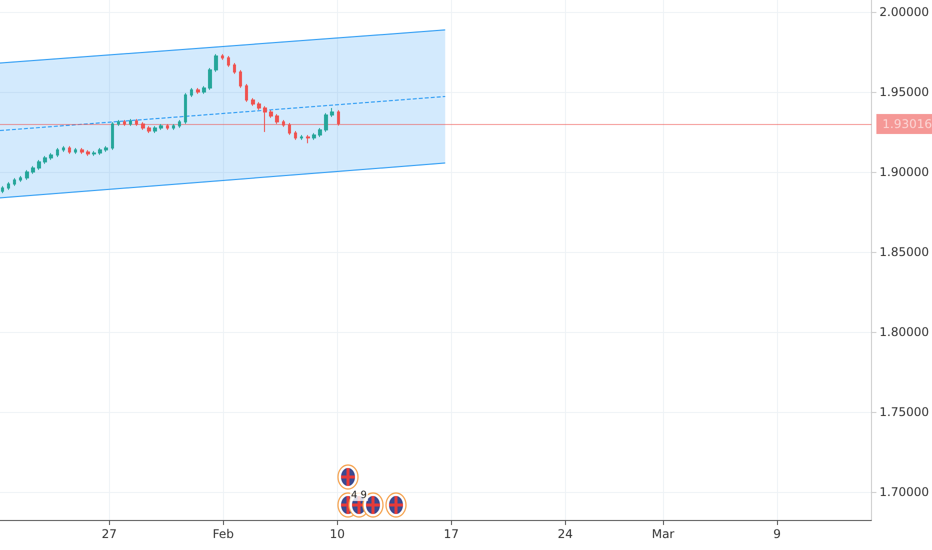  What do you see at coordinates (777, 534) in the screenshot?
I see `x-tick-label: 9` at bounding box center [777, 534].